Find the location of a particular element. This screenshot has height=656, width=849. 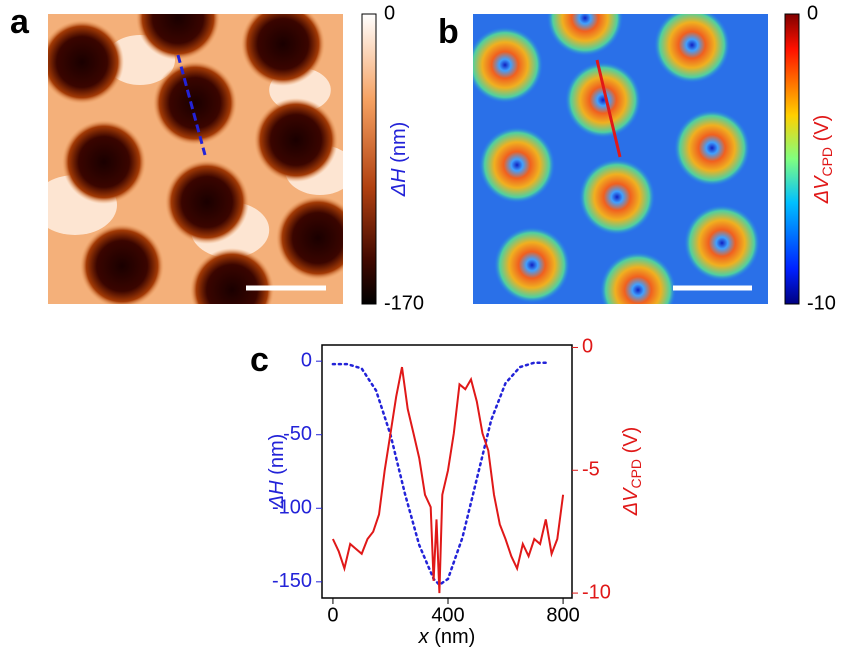

y-tick-label: -100 is located at coordinates (292, 508).